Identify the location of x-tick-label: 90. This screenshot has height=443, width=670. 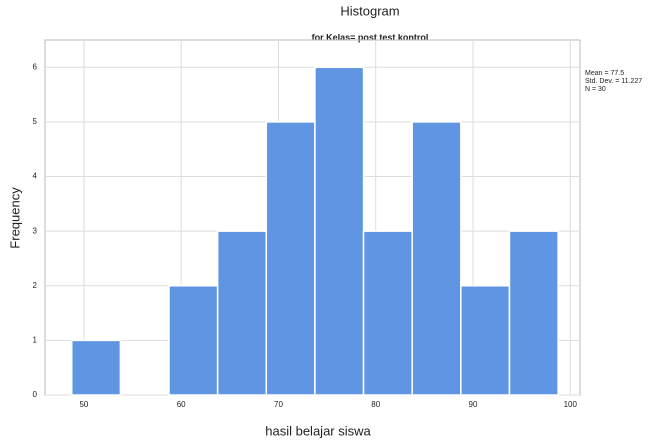
(473, 404).